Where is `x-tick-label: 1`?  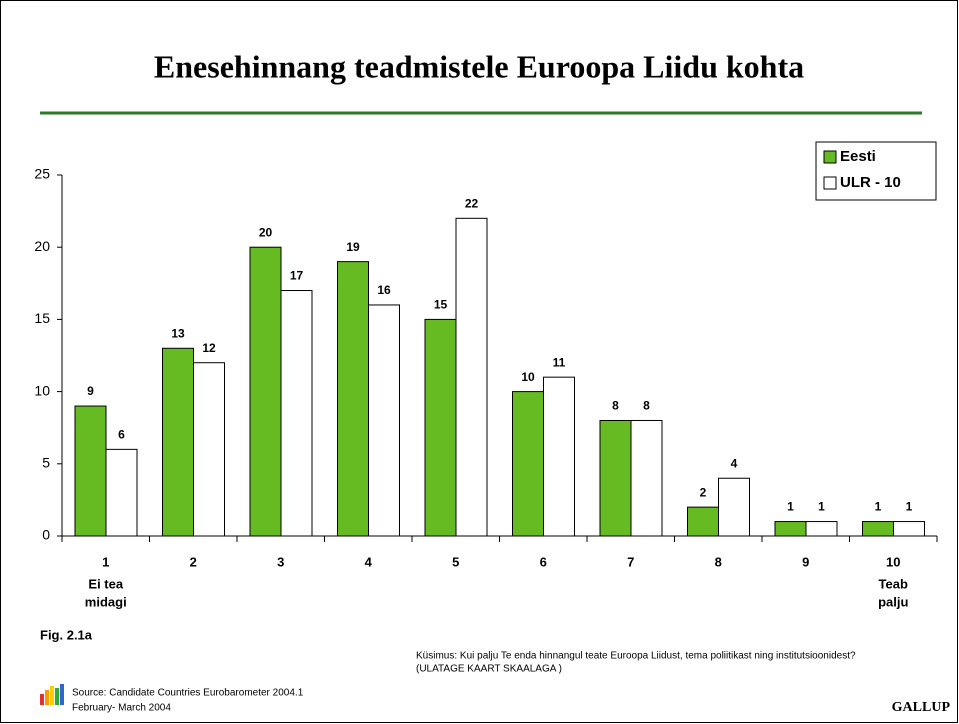 x-tick-label: 1 is located at coordinates (105, 561).